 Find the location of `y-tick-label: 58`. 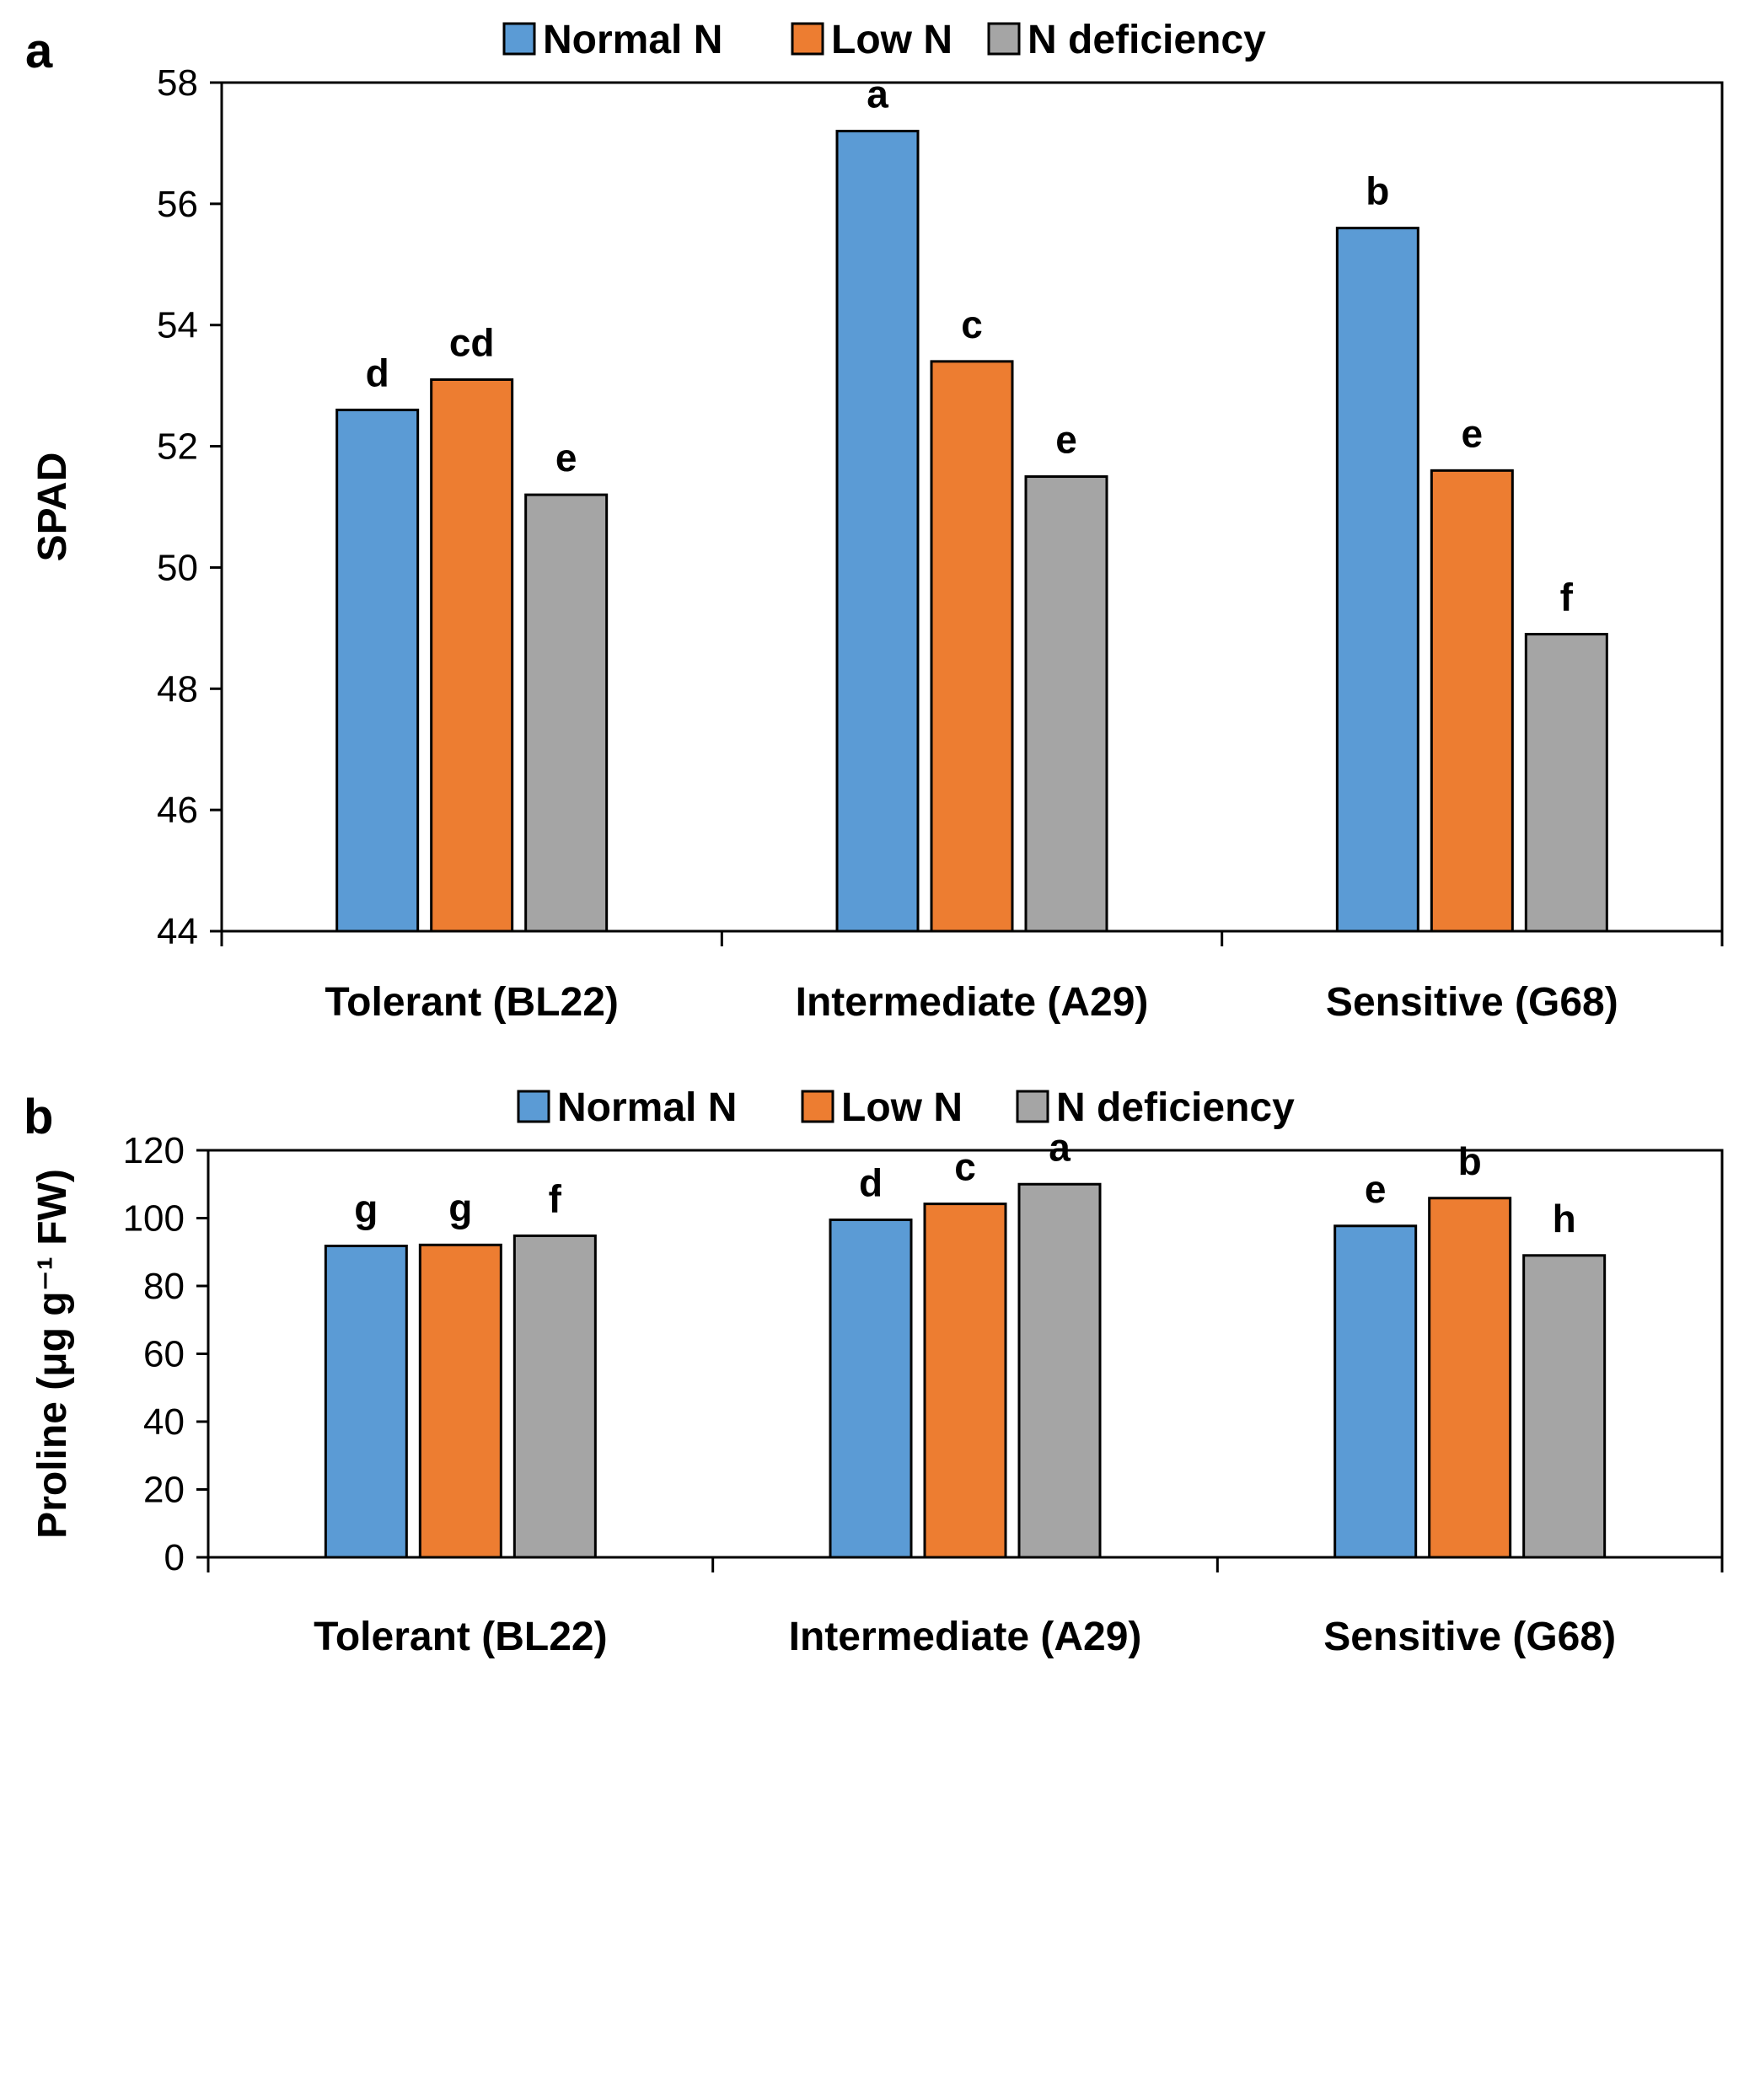

y-tick-label: 58 is located at coordinates (177, 83).